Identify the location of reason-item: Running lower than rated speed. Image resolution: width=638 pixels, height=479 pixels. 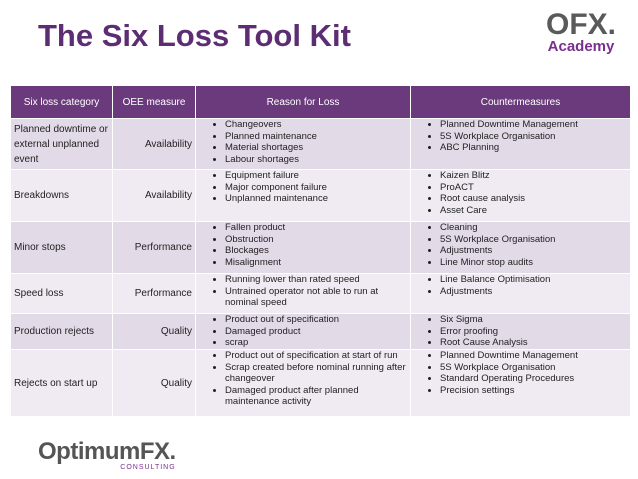
(316, 280).